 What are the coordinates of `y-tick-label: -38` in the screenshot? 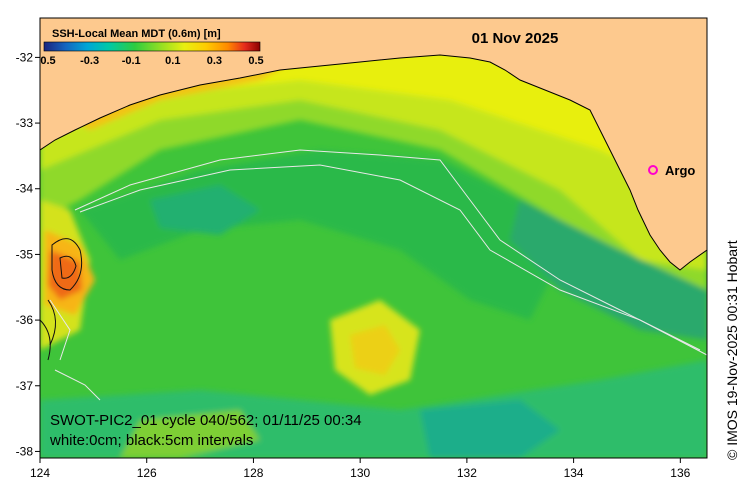 It's located at (25, 451).